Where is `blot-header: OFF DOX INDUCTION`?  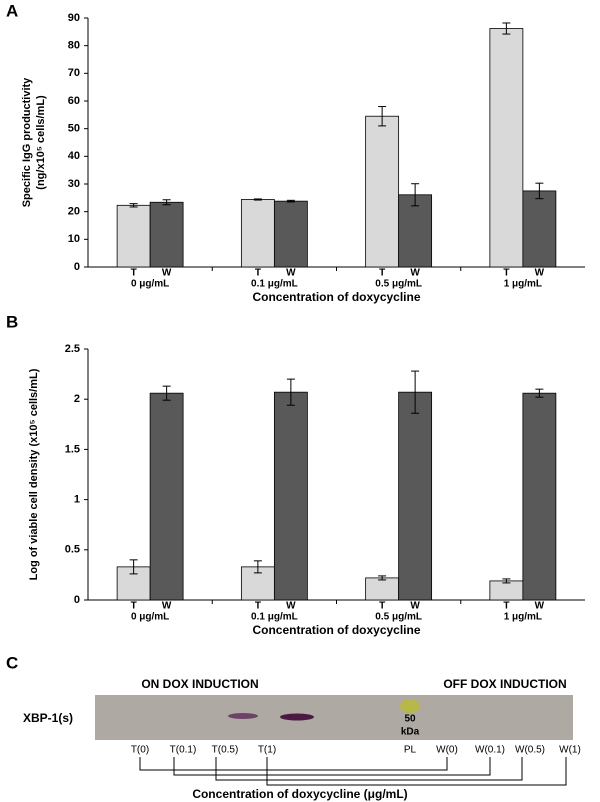 blot-header: OFF DOX INDUCTION is located at coordinates (504, 684).